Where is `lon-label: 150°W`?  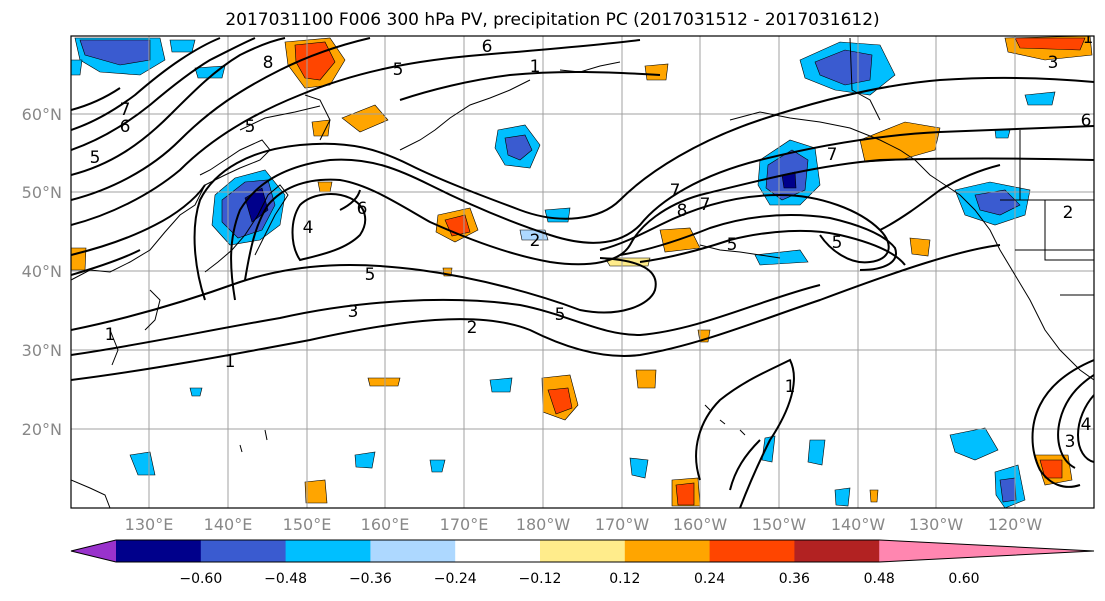
lon-label: 150°W is located at coordinates (779, 524).